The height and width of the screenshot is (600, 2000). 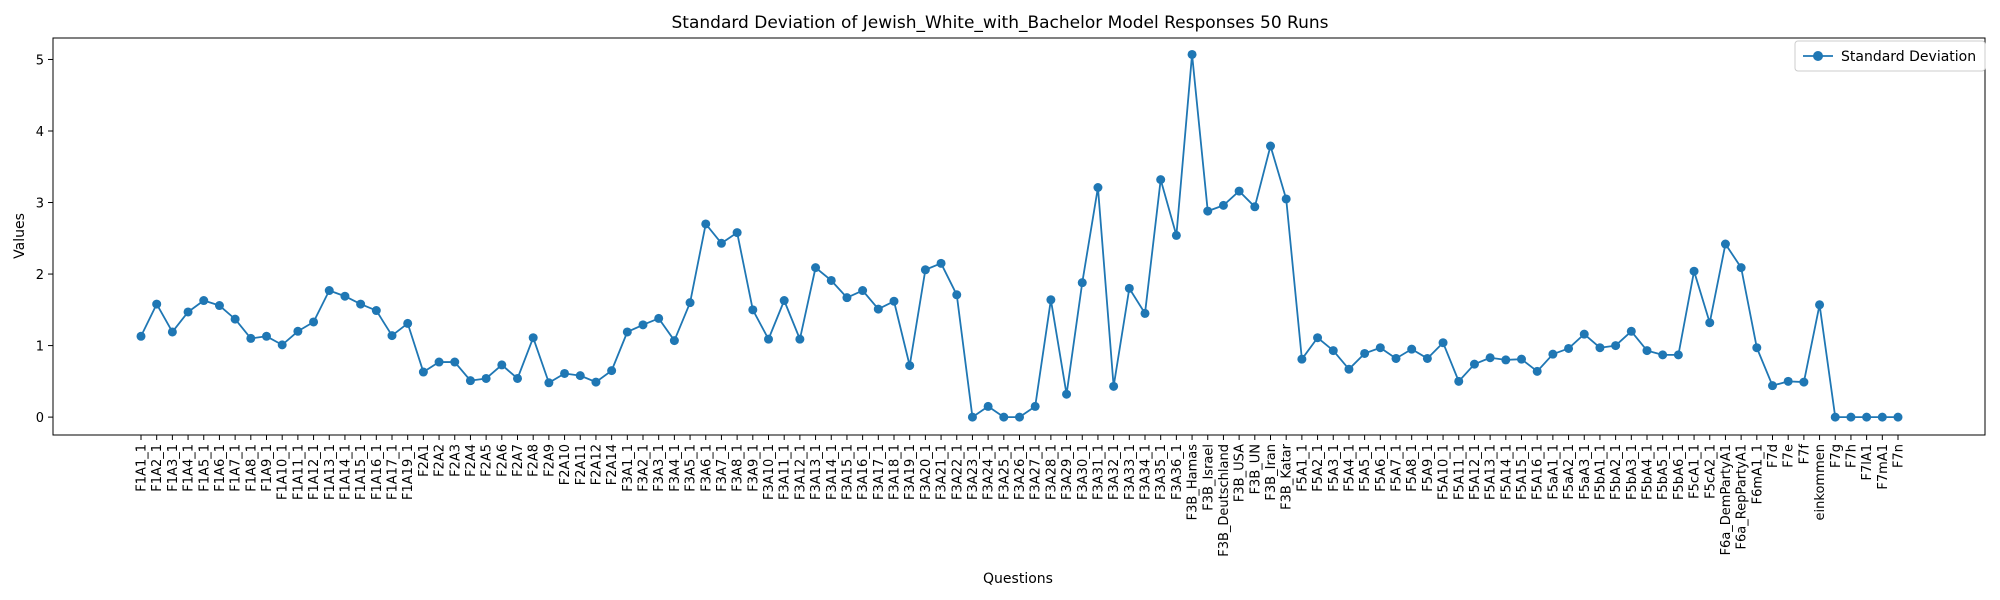 What do you see at coordinates (1773, 456) in the screenshot?
I see `x-tick-label: F7d` at bounding box center [1773, 456].